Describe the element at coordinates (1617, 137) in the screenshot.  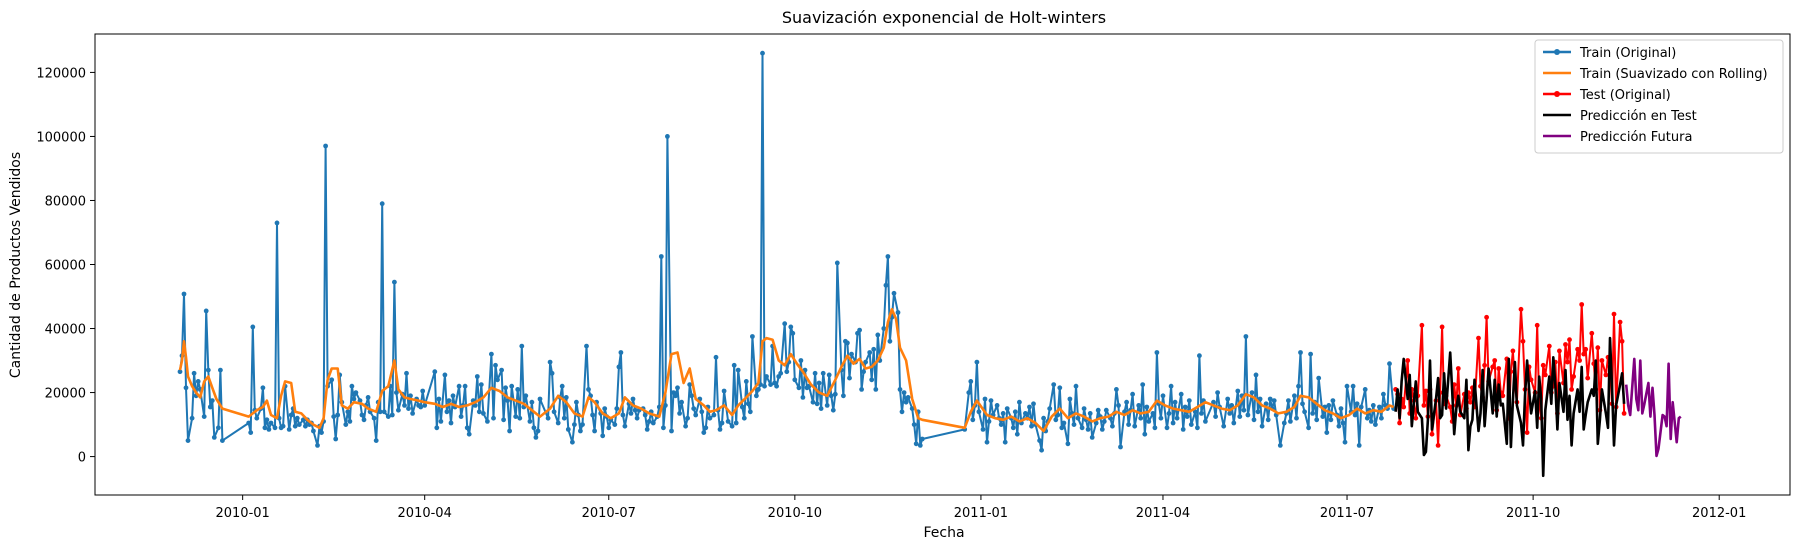
I see `legend-entry: Predicción Futura` at that location.